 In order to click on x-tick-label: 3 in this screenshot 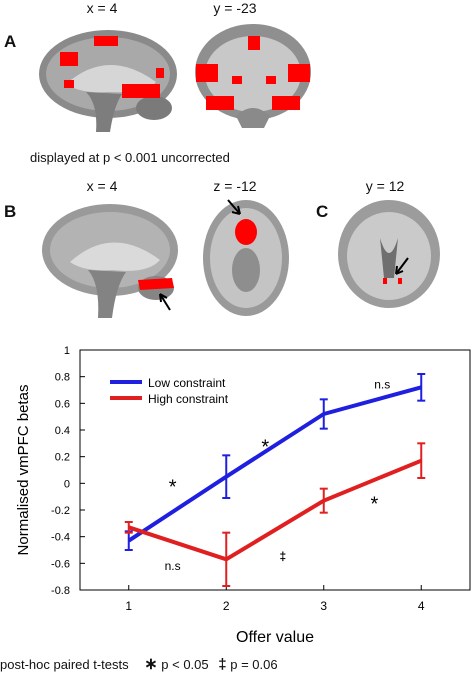, I will do `click(323, 606)`.